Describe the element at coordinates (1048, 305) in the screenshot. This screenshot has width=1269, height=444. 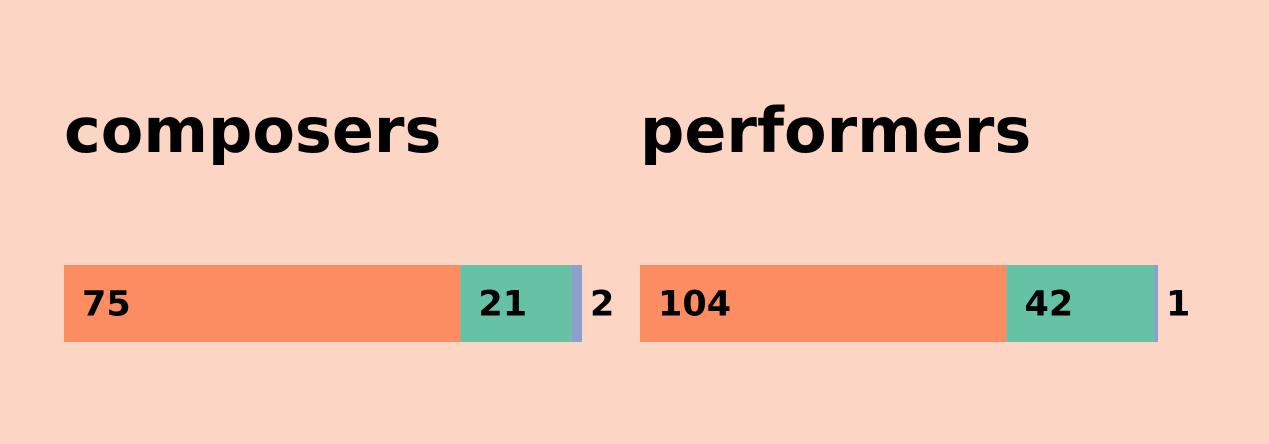
I see `value-label: 42` at that location.